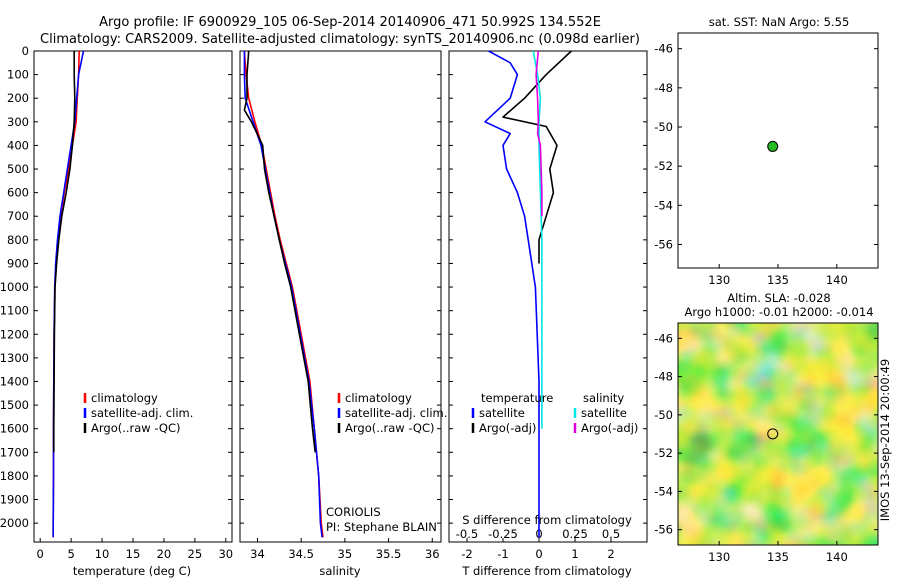 The height and width of the screenshot is (580, 900). Describe the element at coordinates (547, 520) in the screenshot. I see `s-difference-axis-label: S difference from climatology` at that location.